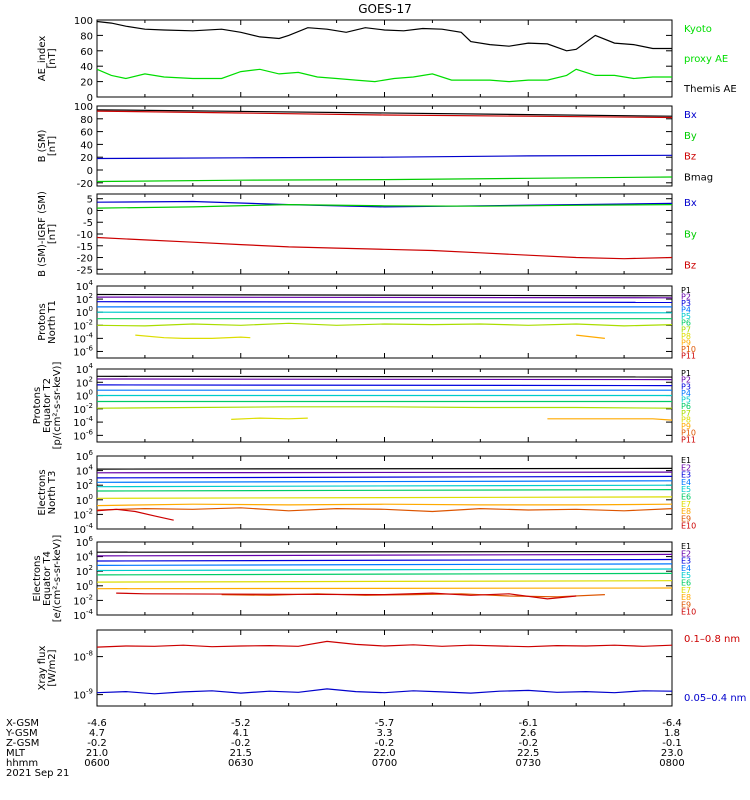 The height and width of the screenshot is (800, 750). I want to click on legend-entry: E1, so click(686, 546).